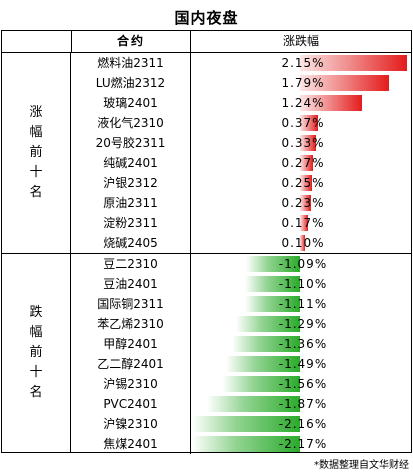 The height and width of the screenshot is (473, 413). I want to click on table-row: 国际铜2311 -1.11%, so click(241, 304).